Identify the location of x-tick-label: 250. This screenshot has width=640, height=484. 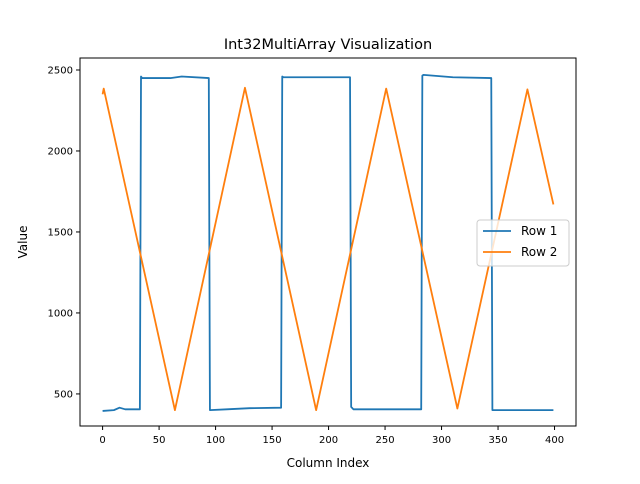
(385, 440).